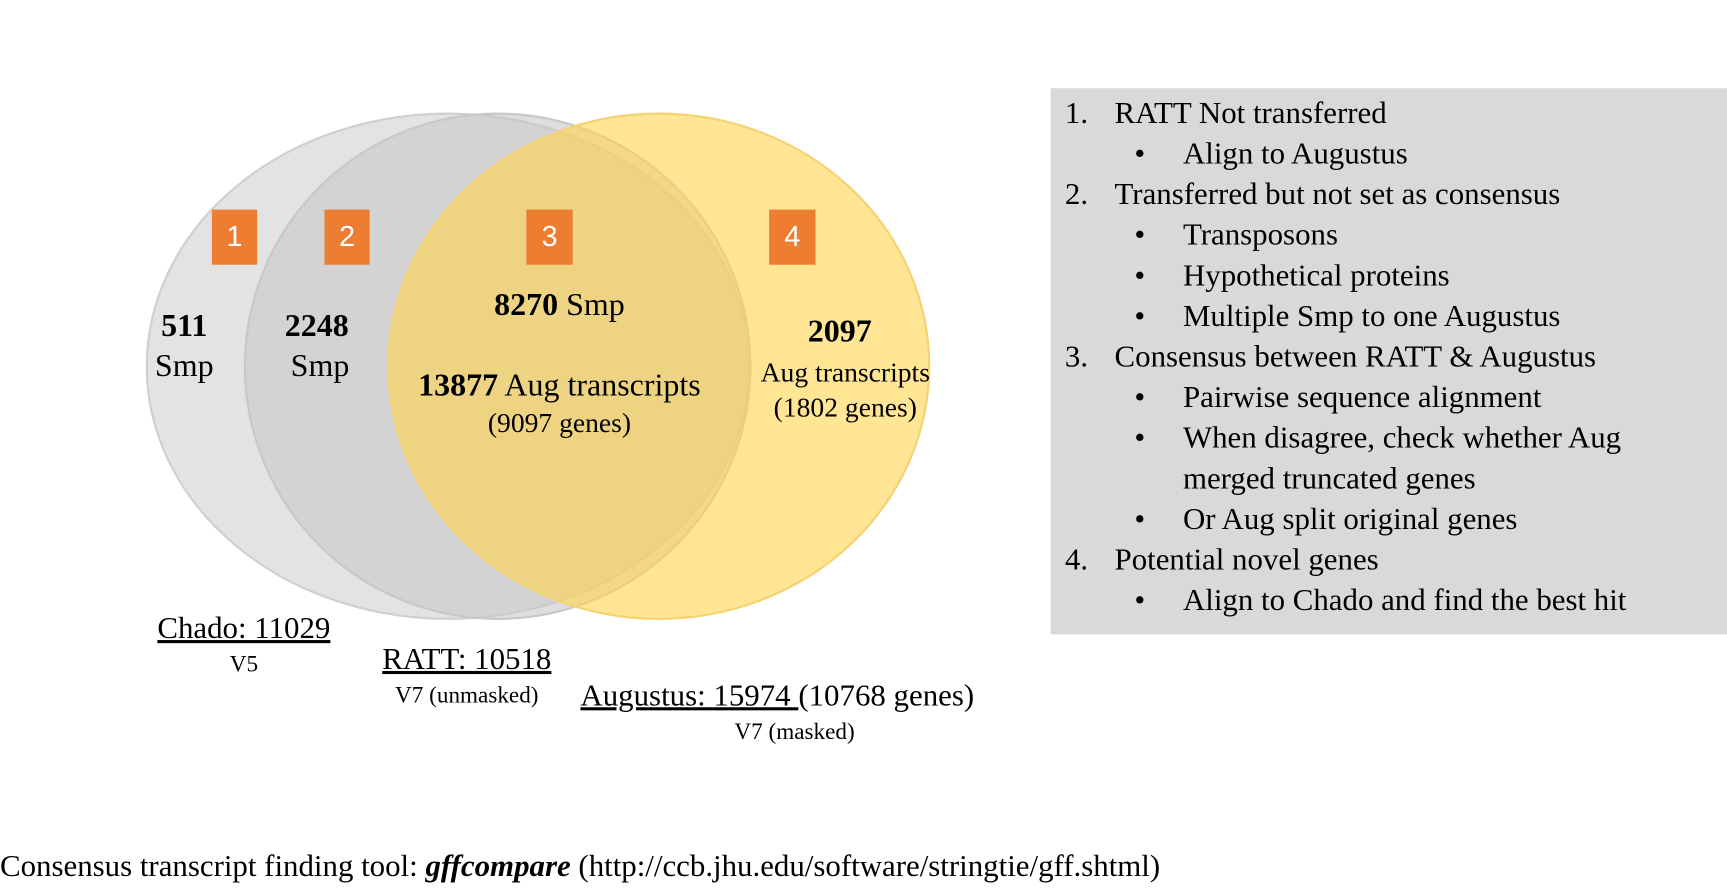 Image resolution: width=1727 pixels, height=888 pixels. I want to click on bullet-text: Hypothetical proteins, so click(1316, 274).